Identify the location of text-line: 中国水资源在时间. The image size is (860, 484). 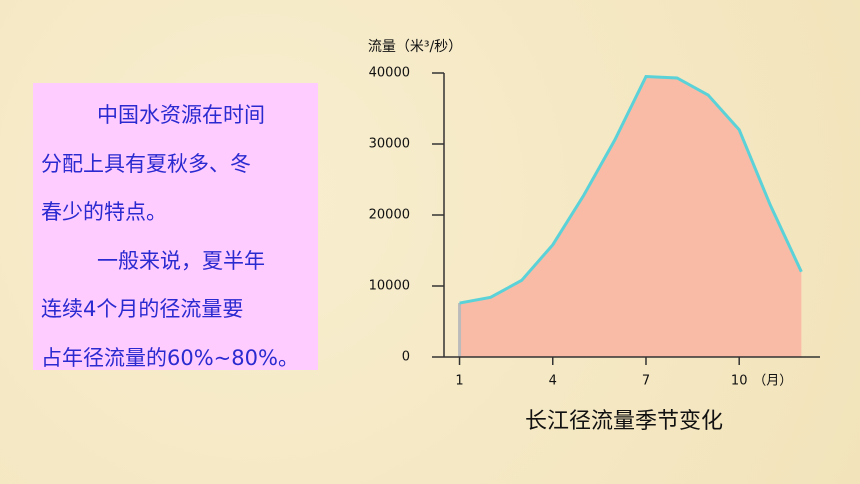
(181, 115).